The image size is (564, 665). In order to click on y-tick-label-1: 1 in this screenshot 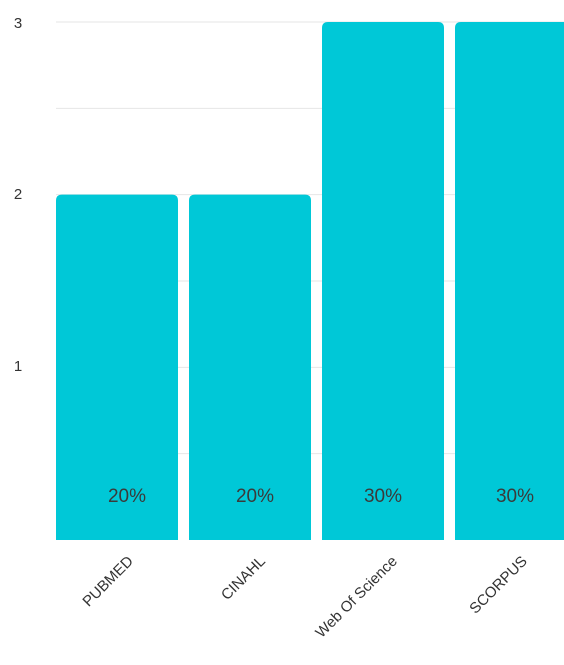, I will do `click(18, 366)`.